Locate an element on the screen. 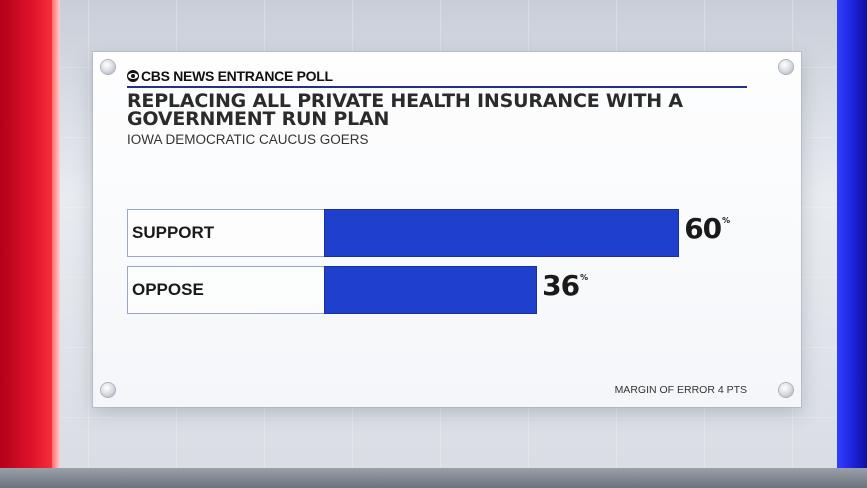 The image size is (867, 488). bar-row-support: SUPPORT 60% is located at coordinates (437, 233).